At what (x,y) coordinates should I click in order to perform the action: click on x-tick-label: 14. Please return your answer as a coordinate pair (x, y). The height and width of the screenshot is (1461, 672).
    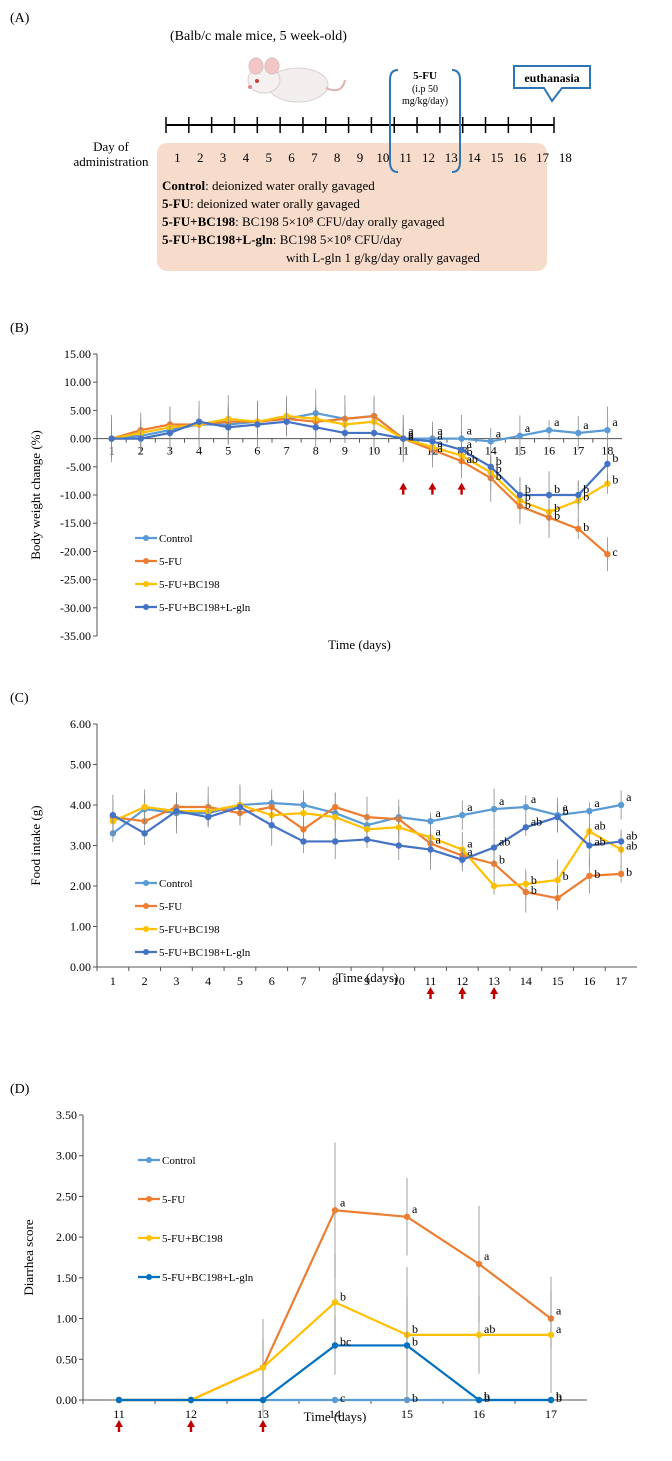
    Looking at the image, I should click on (335, 1414).